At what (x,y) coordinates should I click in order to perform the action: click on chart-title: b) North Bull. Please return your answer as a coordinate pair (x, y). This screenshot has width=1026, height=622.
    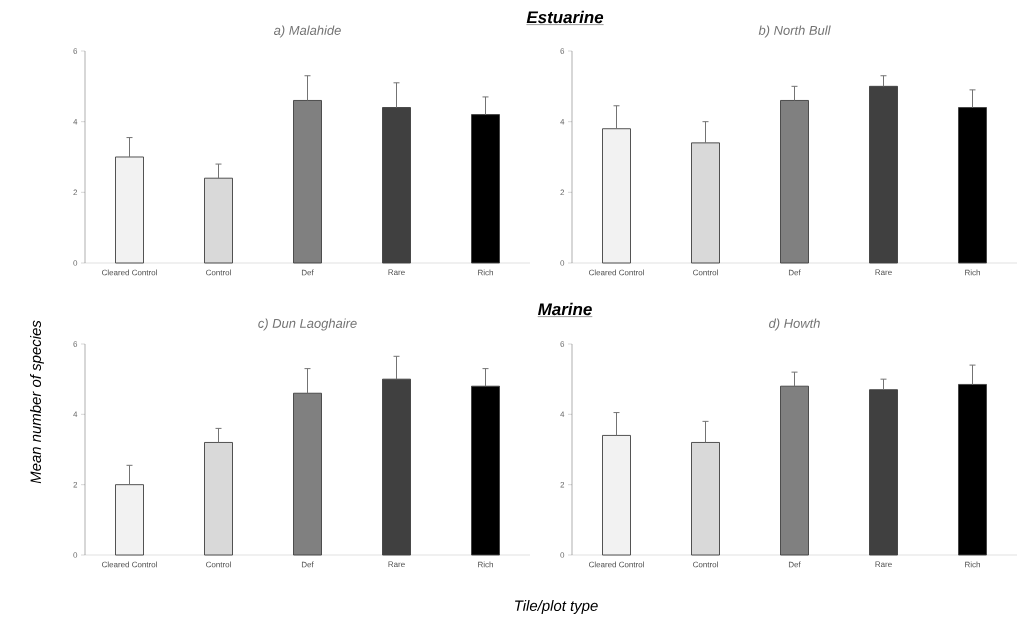
    Looking at the image, I should click on (794, 31).